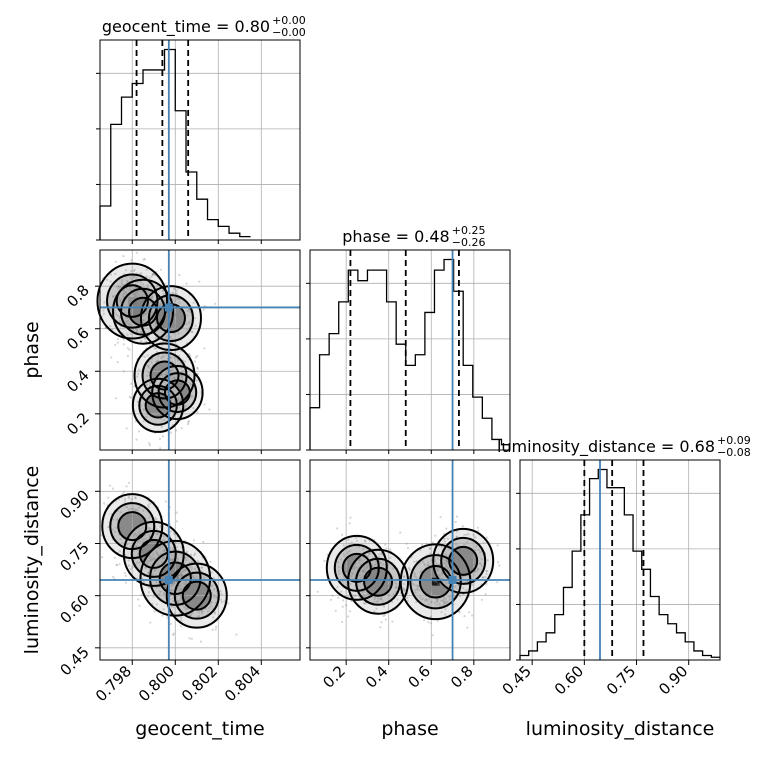 The image size is (760, 760). I want to click on x-tick-label: 0.804, so click(242, 683).